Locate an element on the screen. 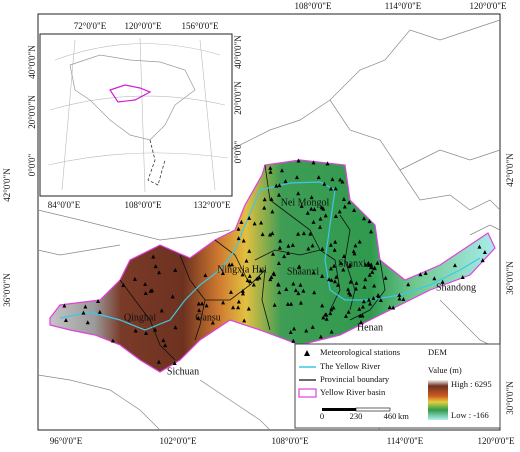  region-label: Shaanxi is located at coordinates (303, 271).